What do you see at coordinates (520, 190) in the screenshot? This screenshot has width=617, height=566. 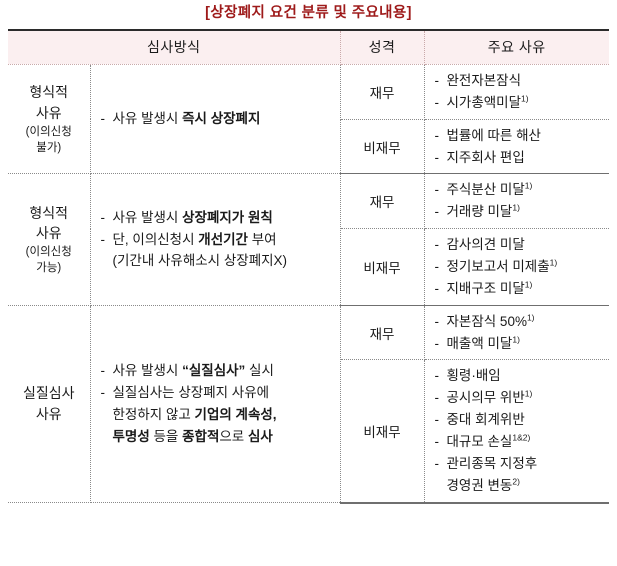 I see `reason-item: 주식분산 미달1)` at bounding box center [520, 190].